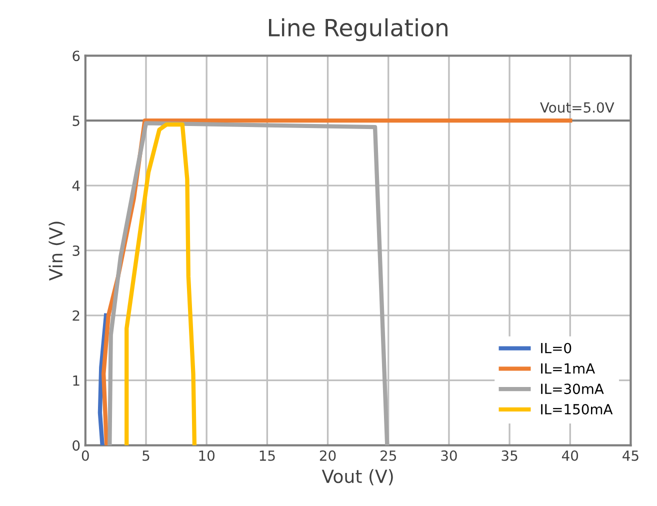 The width and height of the screenshot is (657, 506). Describe the element at coordinates (207, 455) in the screenshot. I see `x-tick-label: 10` at that location.